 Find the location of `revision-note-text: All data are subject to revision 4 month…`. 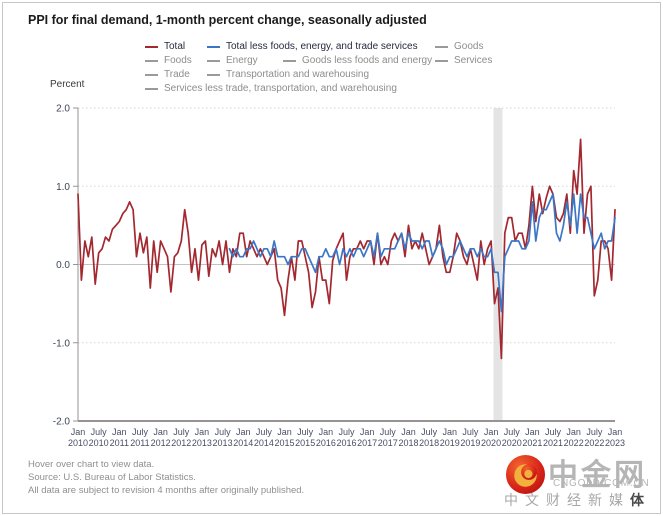

revision-note-text: All data are subject to revision 4 month… is located at coordinates (166, 490).